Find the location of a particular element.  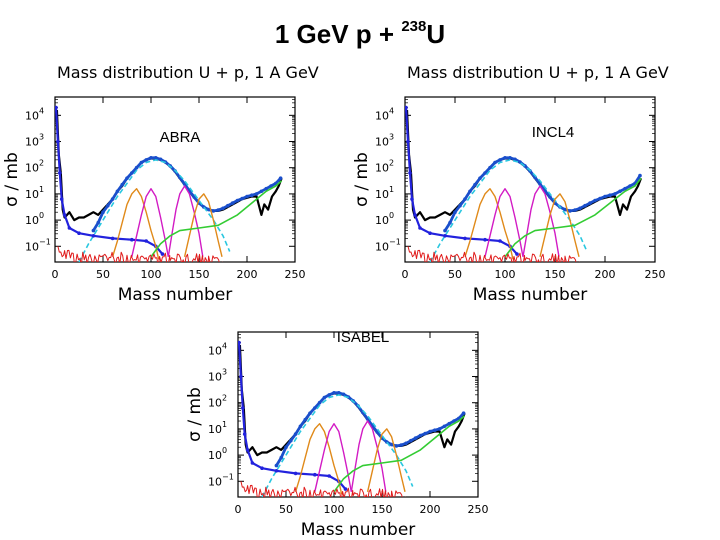

x-tick-label: 0 is located at coordinates (238, 509).